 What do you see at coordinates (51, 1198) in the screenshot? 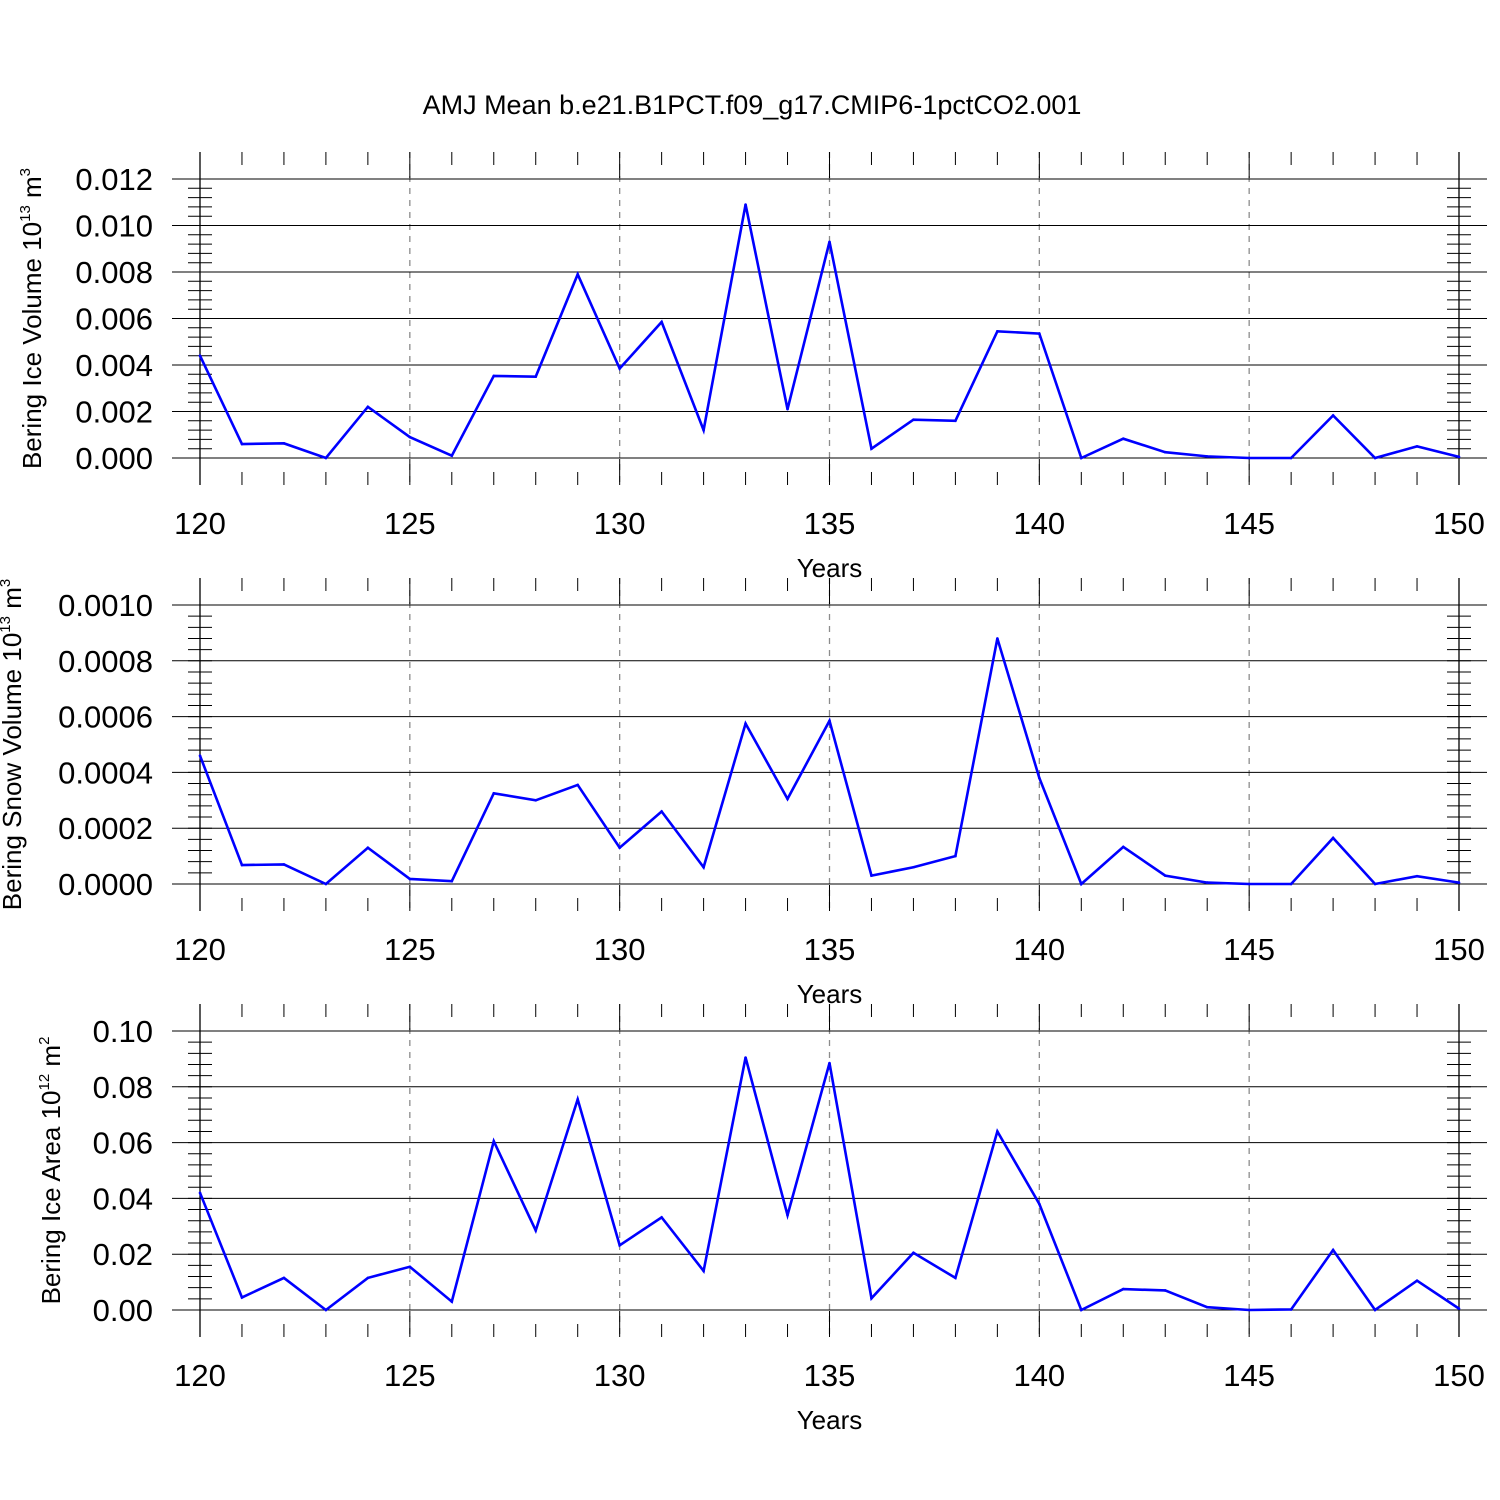
I see `y-axis-label-part: Bering Ice Area 10` at bounding box center [51, 1198].